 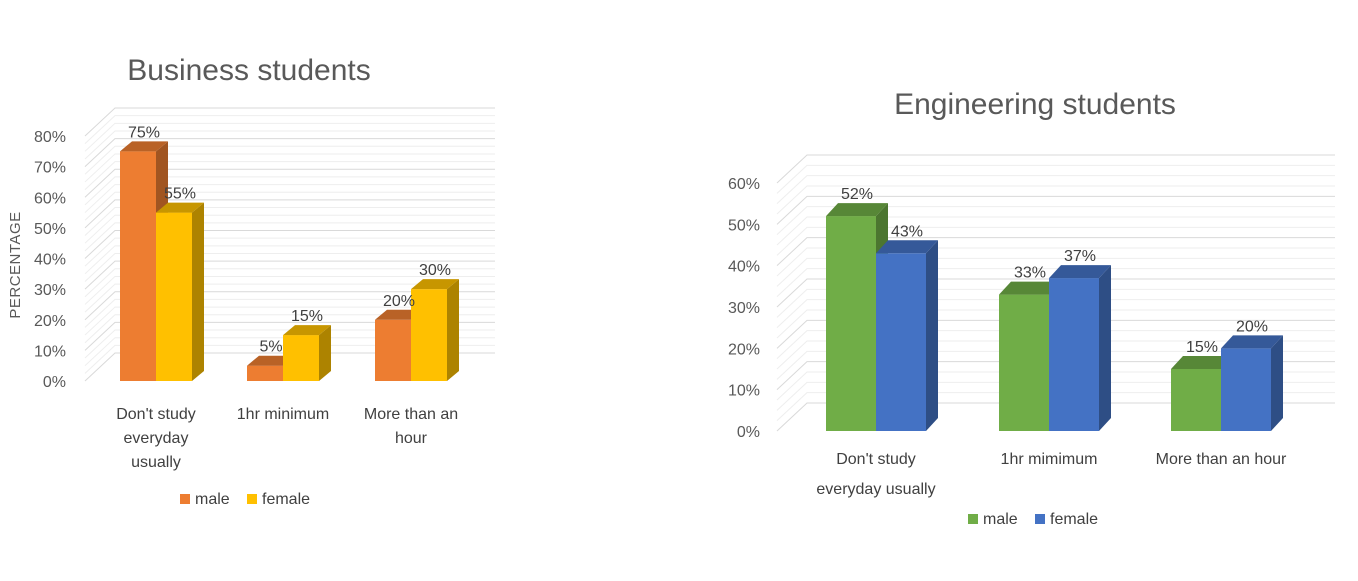 What do you see at coordinates (50, 168) in the screenshot?
I see `y-tick-label: 70%` at bounding box center [50, 168].